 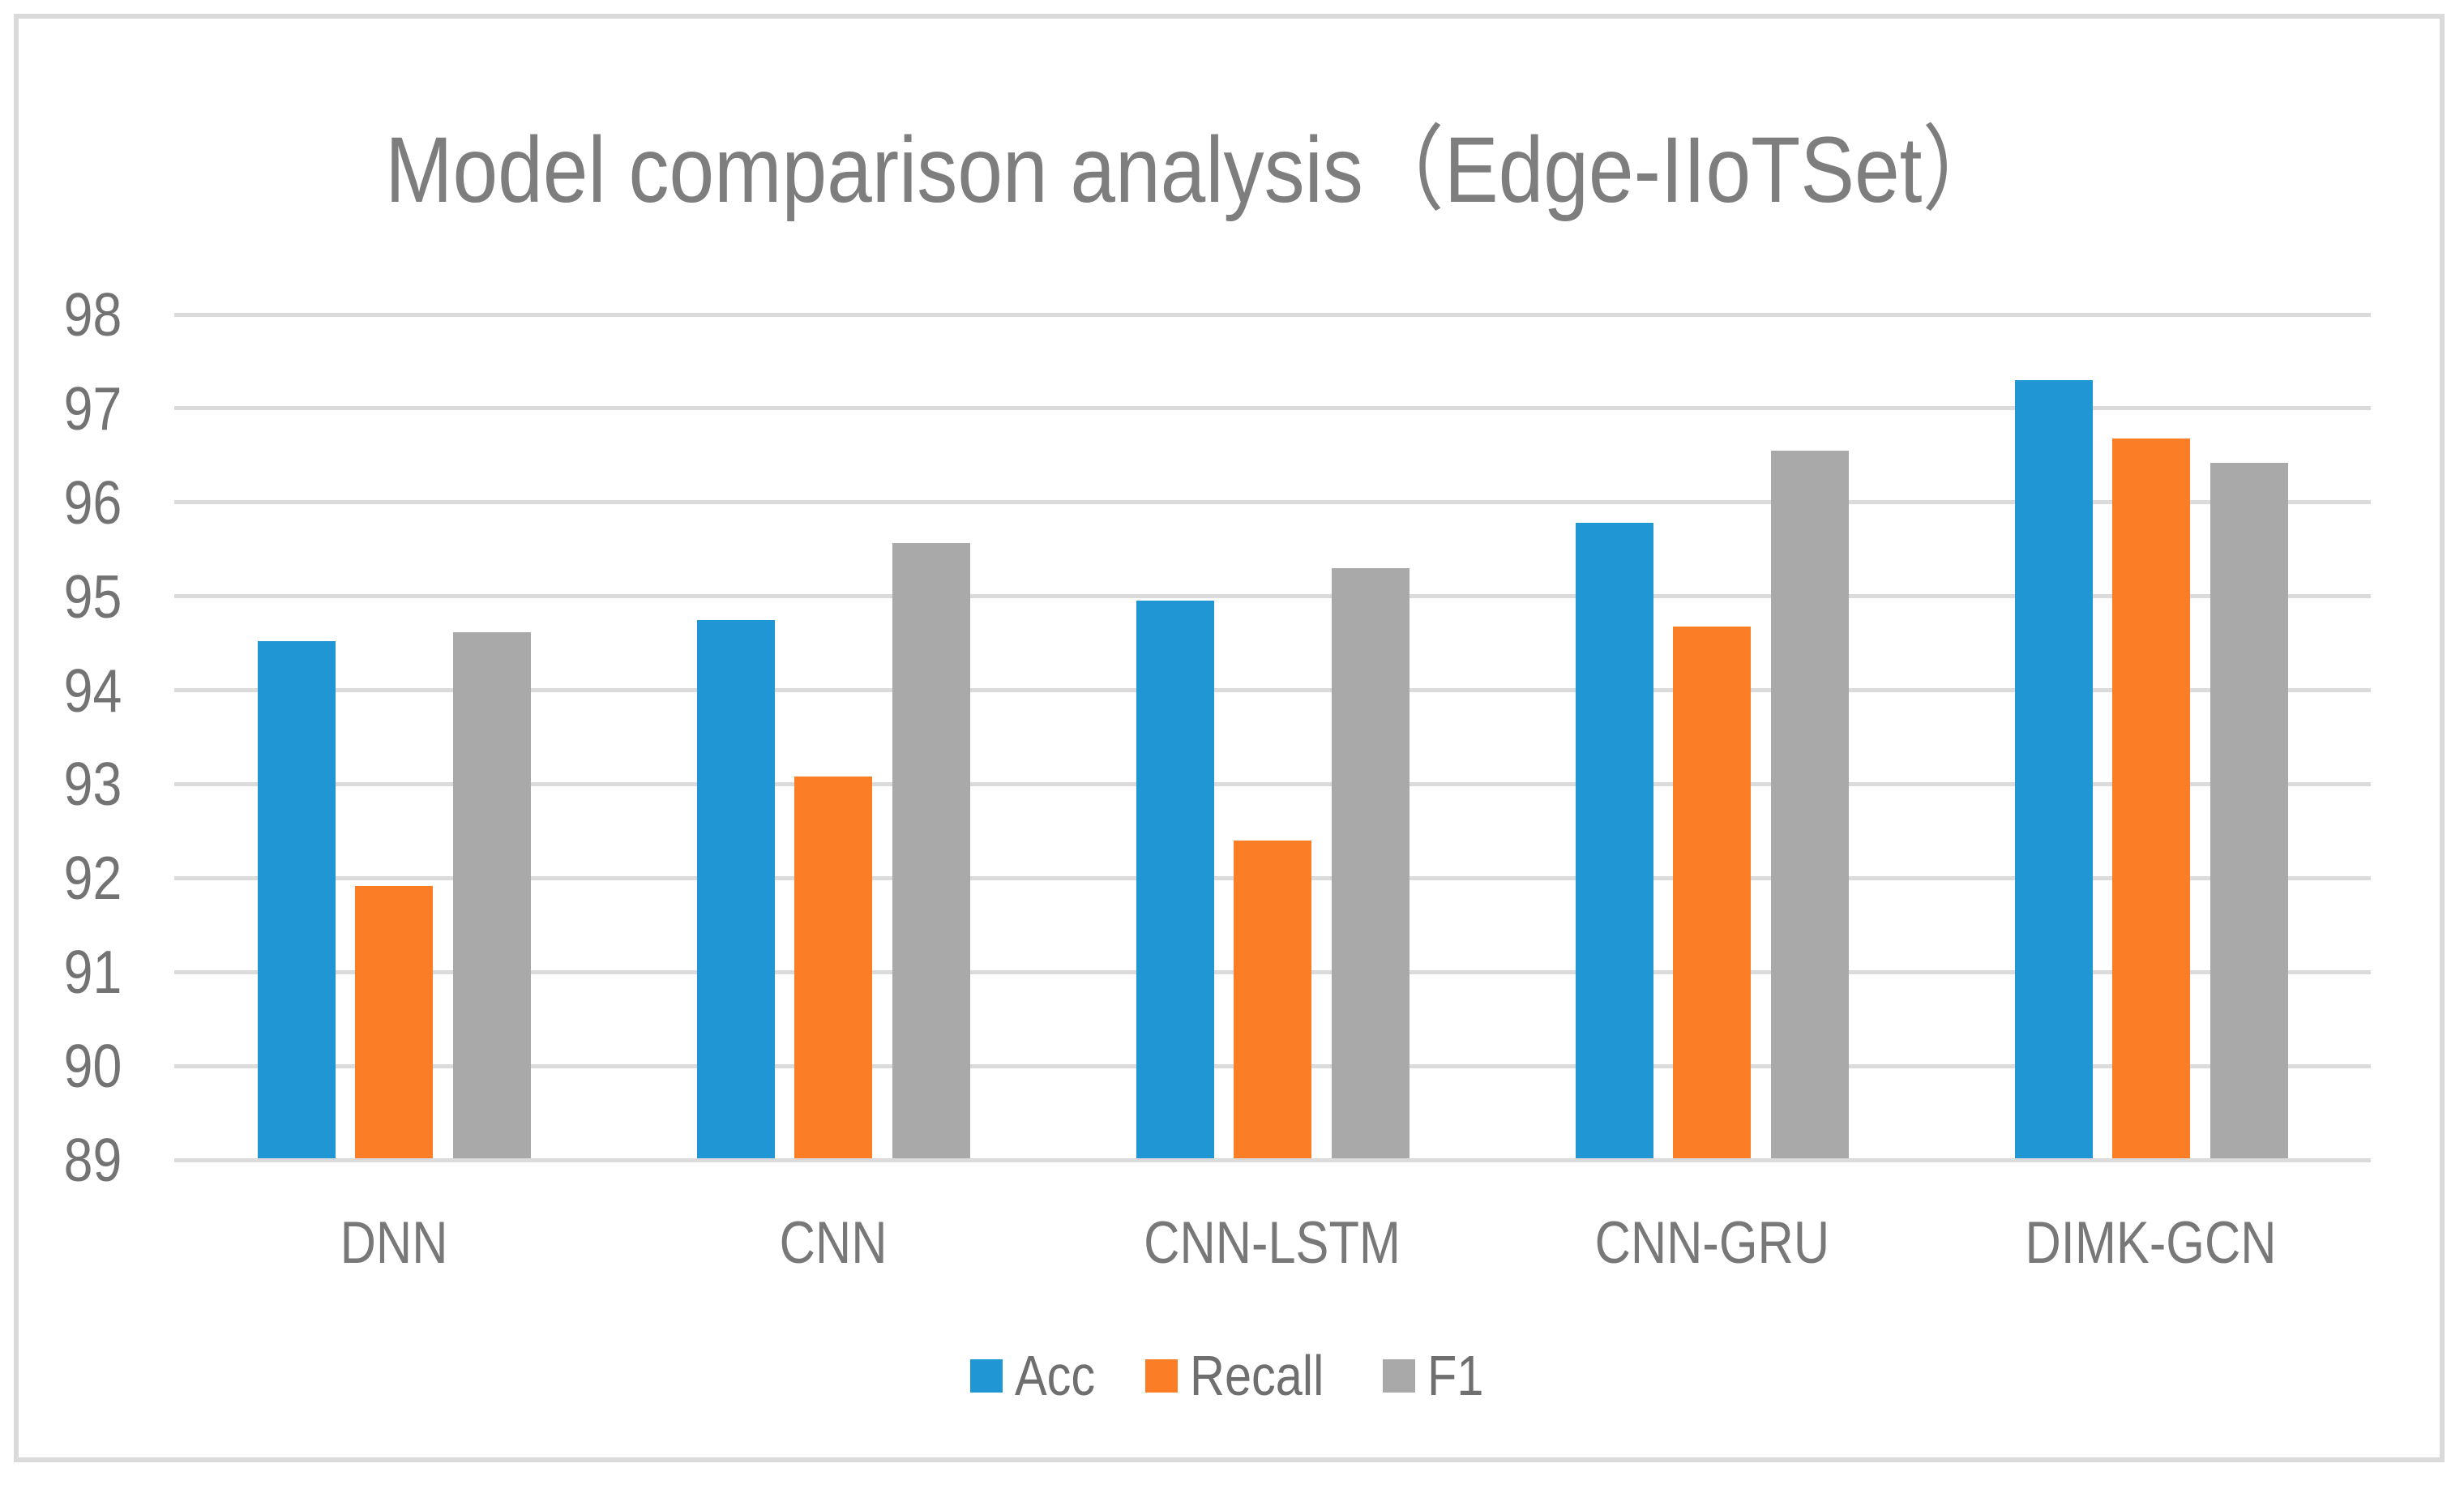 What do you see at coordinates (735, 888) in the screenshot?
I see `bar-acc-cnn` at bounding box center [735, 888].